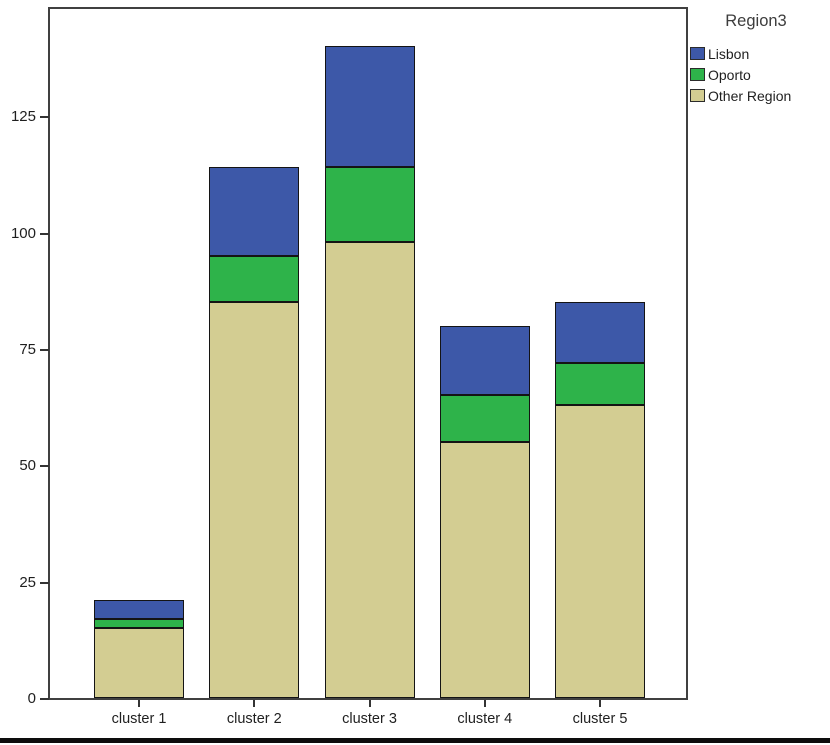 The image size is (830, 745). Describe the element at coordinates (31, 698) in the screenshot. I see `y-tick-label: 0` at that location.